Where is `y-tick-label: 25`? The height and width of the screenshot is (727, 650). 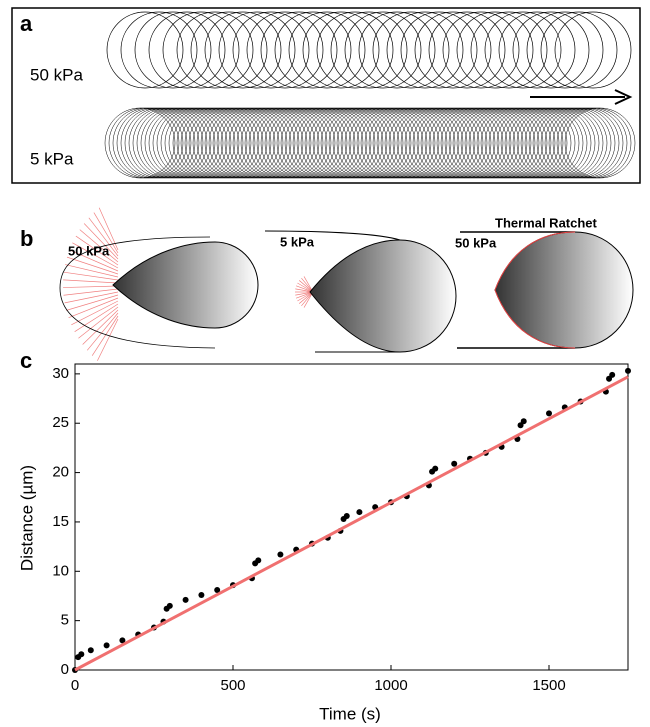
y-tick-label: 25 is located at coordinates (60, 422).